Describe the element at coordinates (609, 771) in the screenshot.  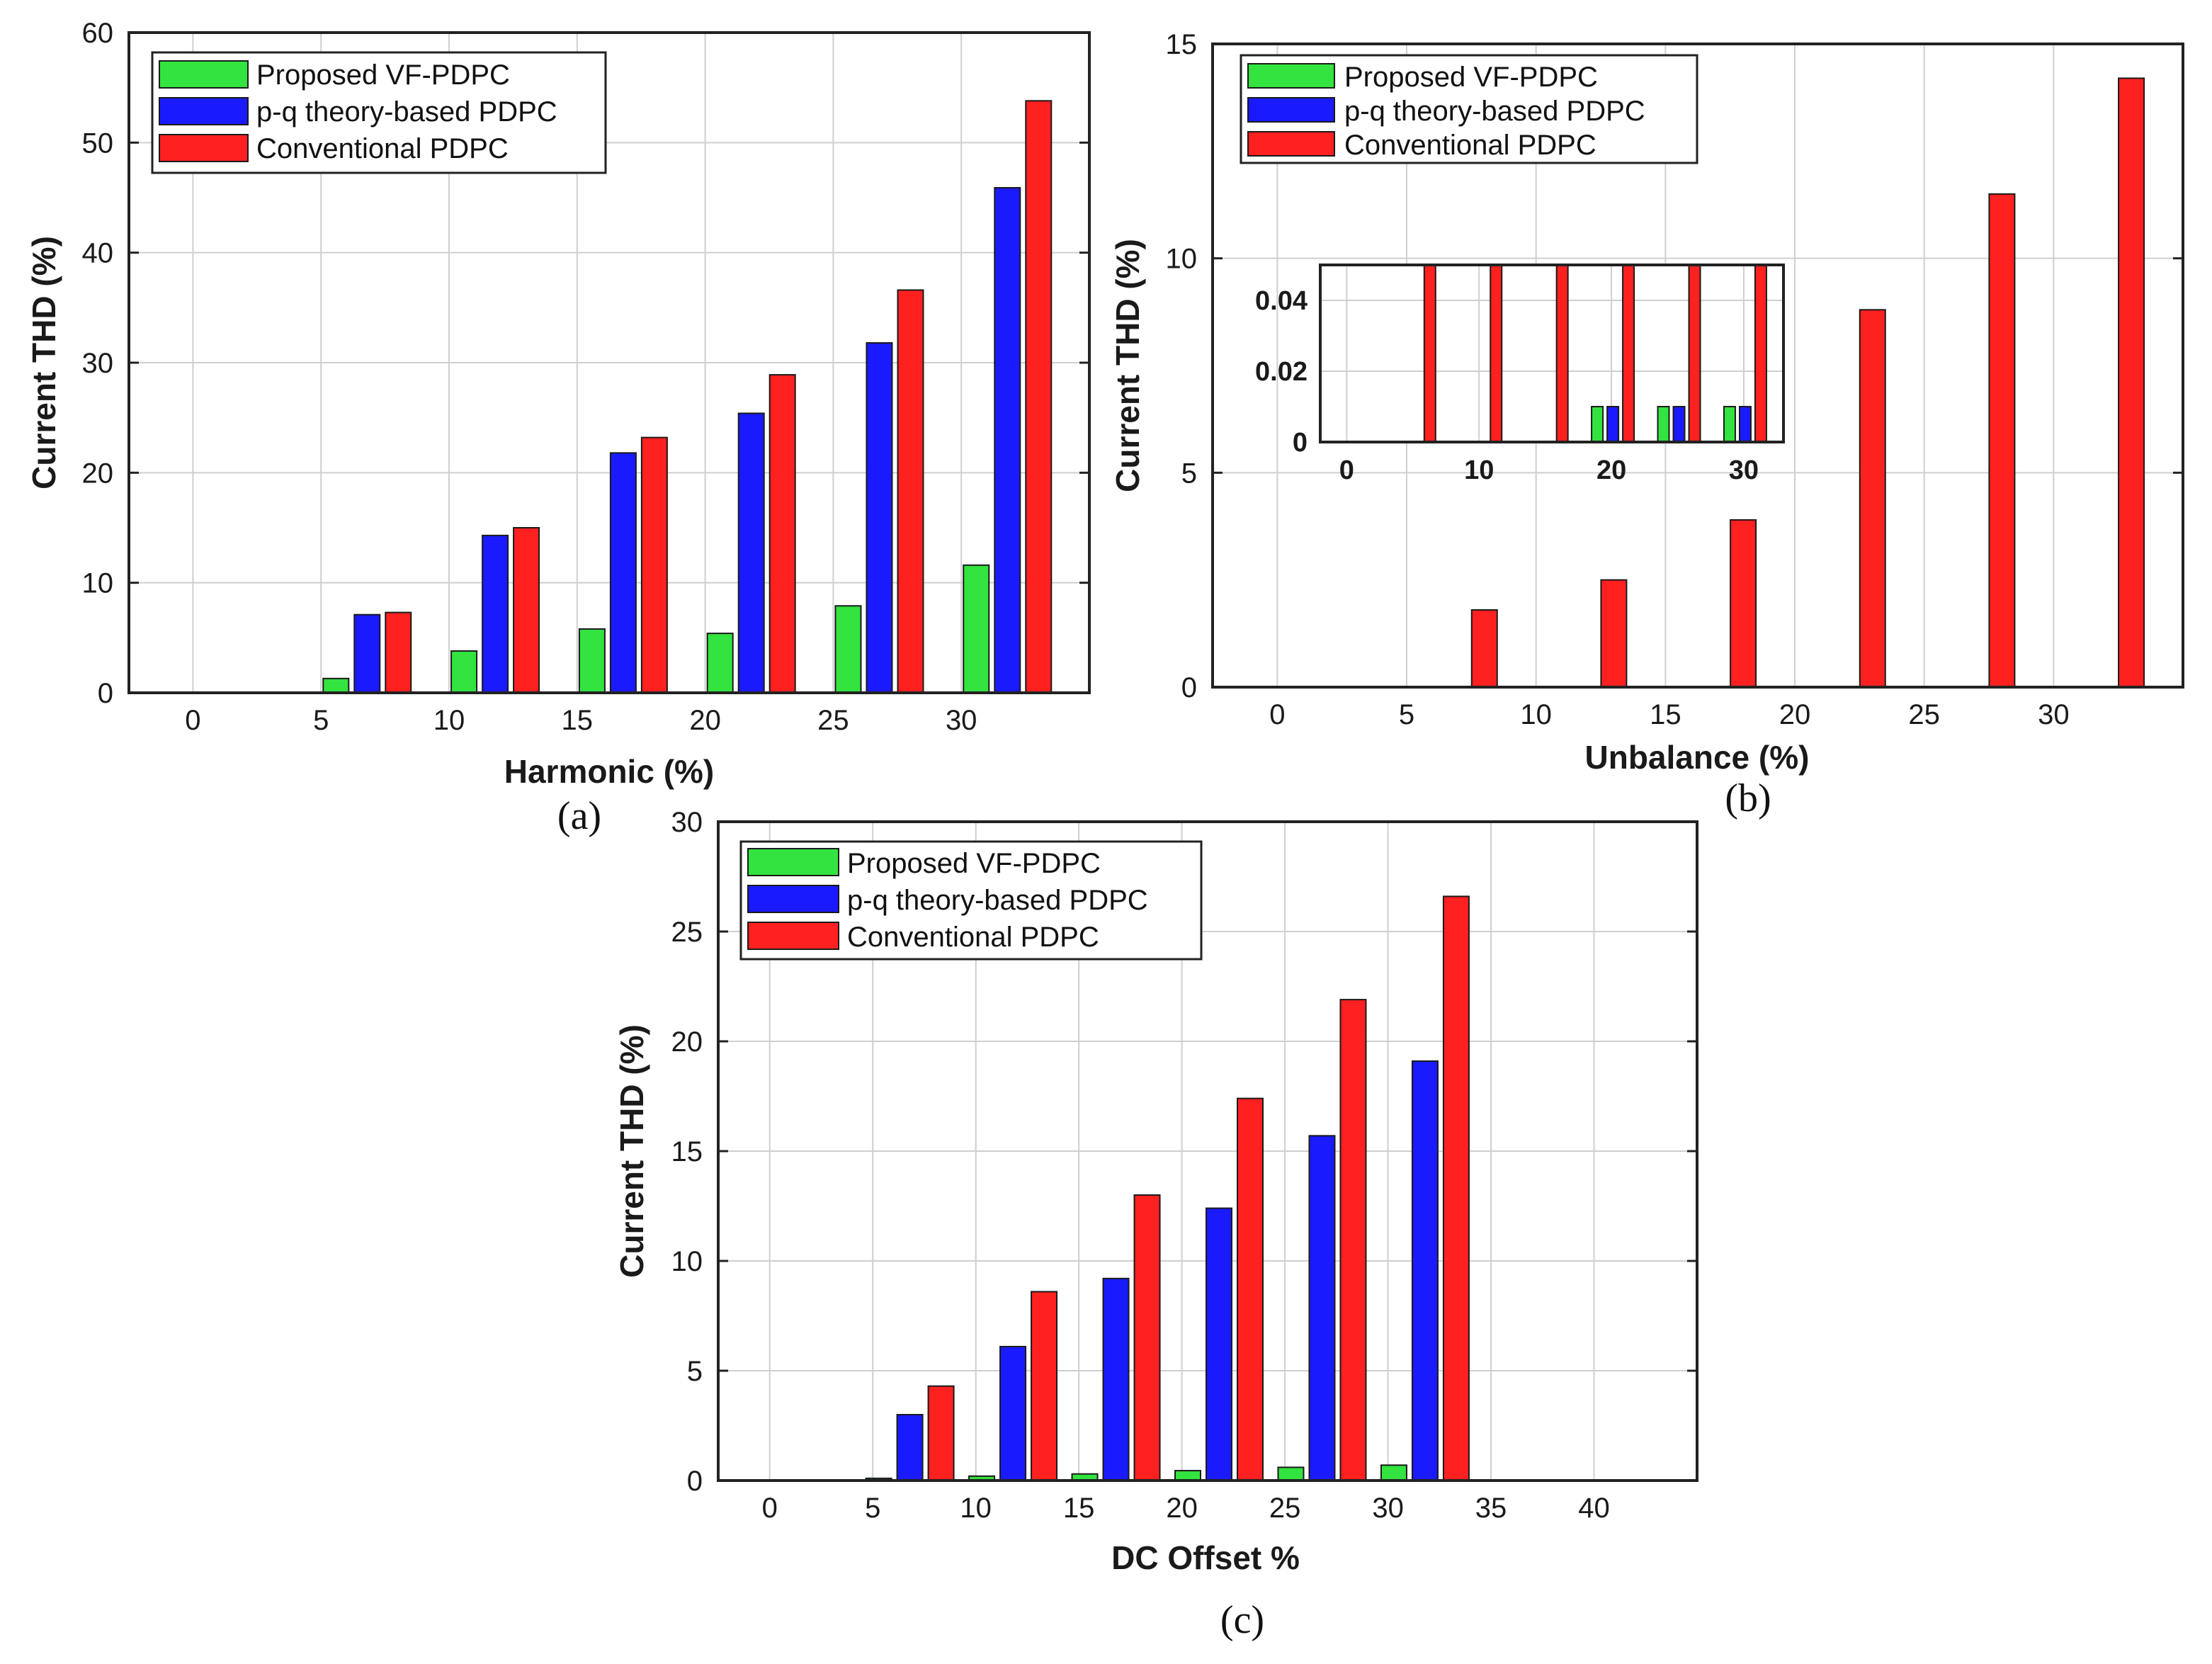
I see `panel-a-xlabel: Harmonic (%)` at that location.